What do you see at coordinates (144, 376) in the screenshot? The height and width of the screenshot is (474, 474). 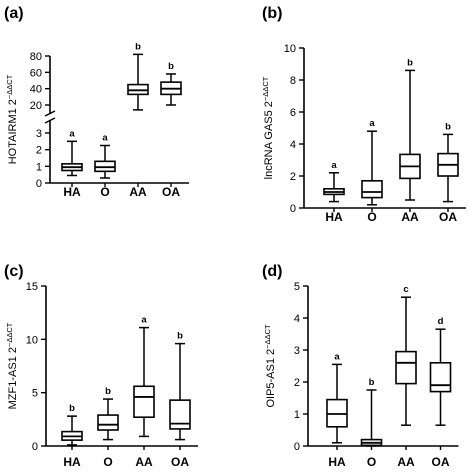 I see `box-aa: a` at bounding box center [144, 376].